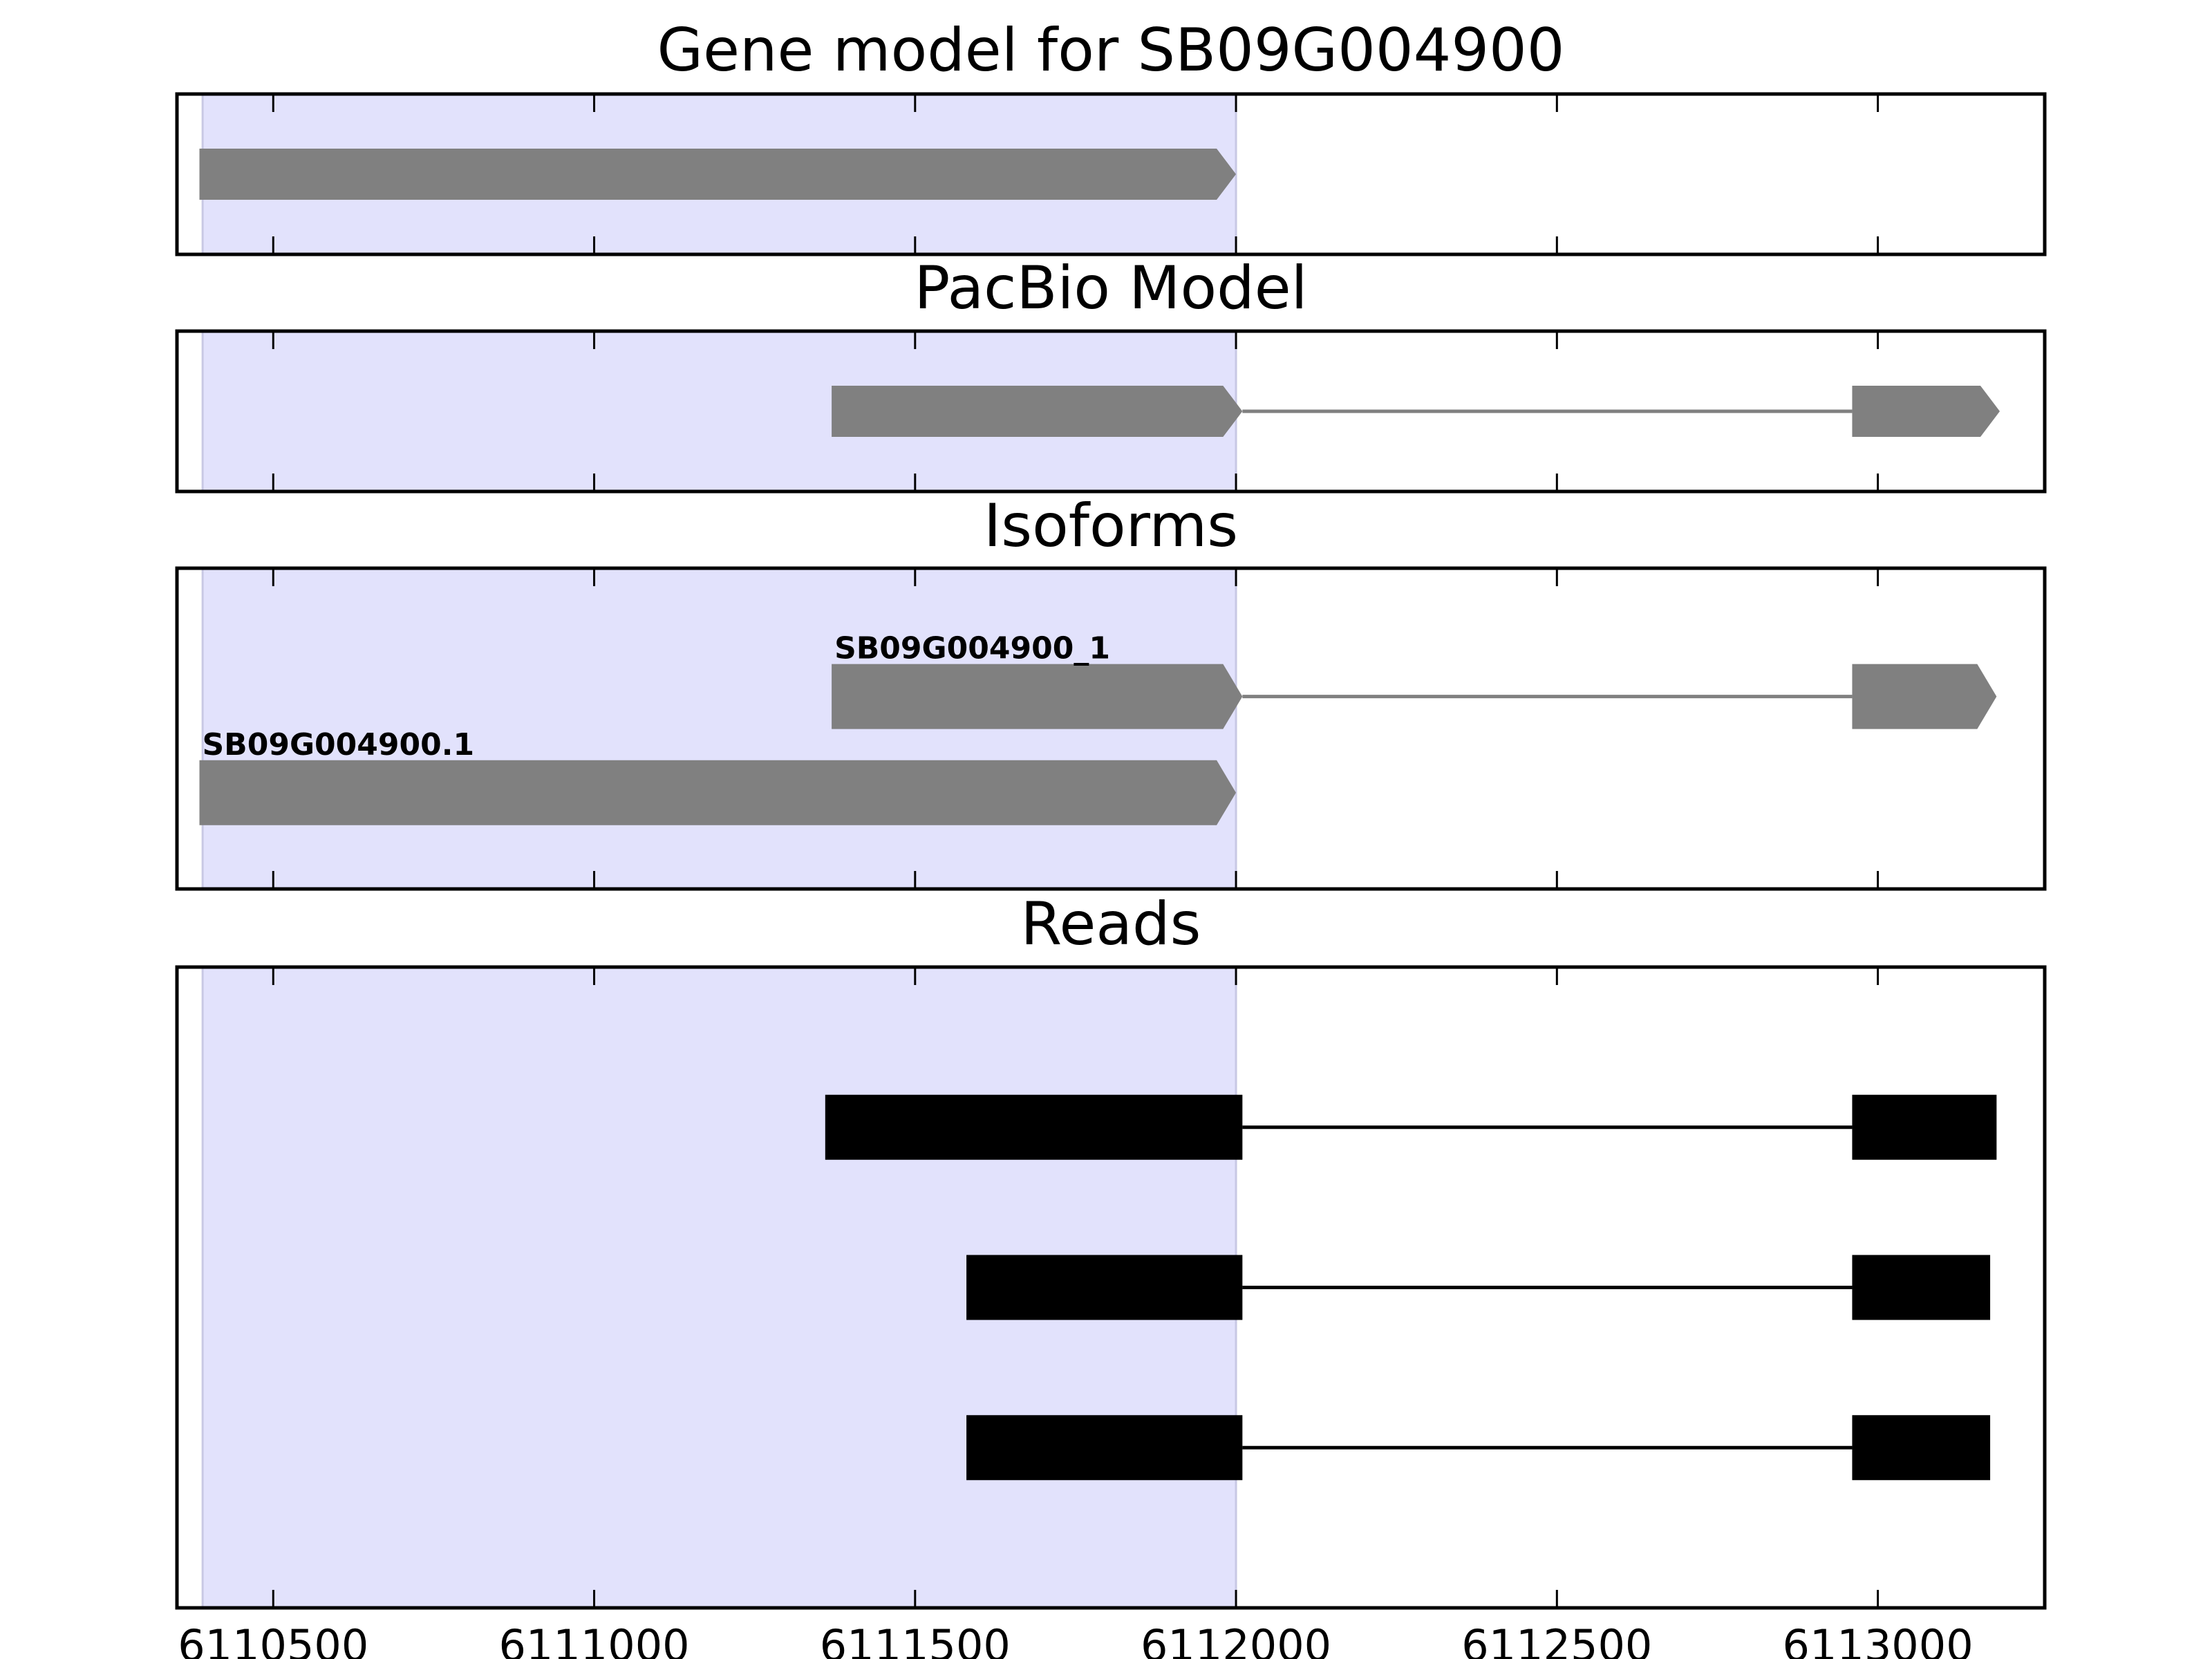 Image resolution: width=2212 pixels, height=1659 pixels. Describe the element at coordinates (1878, 1639) in the screenshot. I see `x-tick-label: 6113000` at that location.